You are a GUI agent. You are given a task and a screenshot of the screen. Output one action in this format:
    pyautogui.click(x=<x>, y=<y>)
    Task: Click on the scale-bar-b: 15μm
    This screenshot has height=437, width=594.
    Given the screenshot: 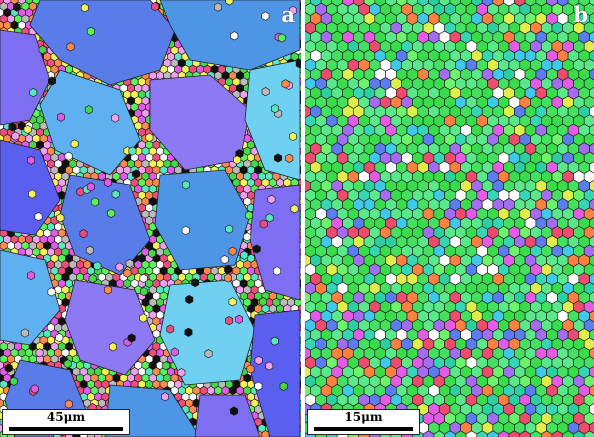 What is the action you would take?
    pyautogui.click(x=363, y=422)
    